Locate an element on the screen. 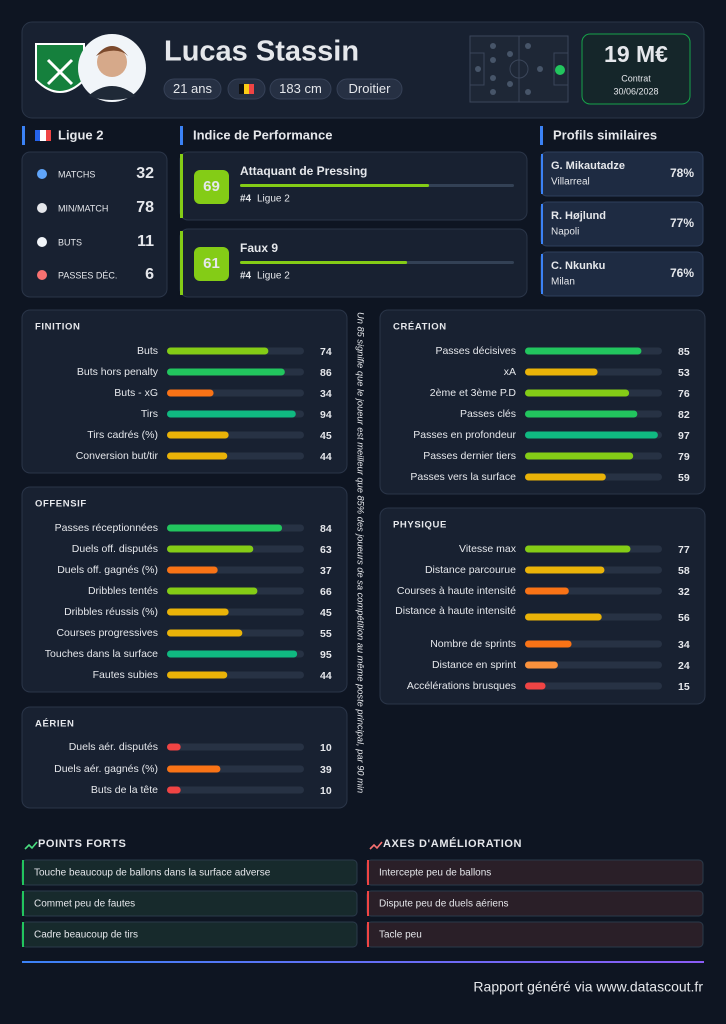 The width and height of the screenshot is (726, 1024). tag: Droitier is located at coordinates (370, 88).